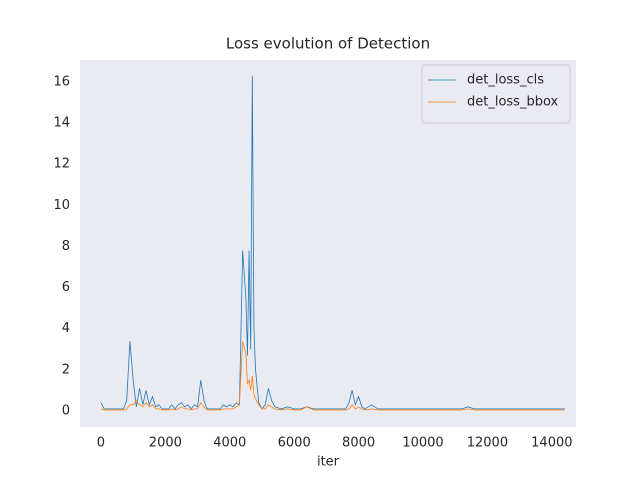 The height and width of the screenshot is (484, 640). What do you see at coordinates (505, 80) in the screenshot?
I see `legend-label: det_loss_cls` at bounding box center [505, 80].